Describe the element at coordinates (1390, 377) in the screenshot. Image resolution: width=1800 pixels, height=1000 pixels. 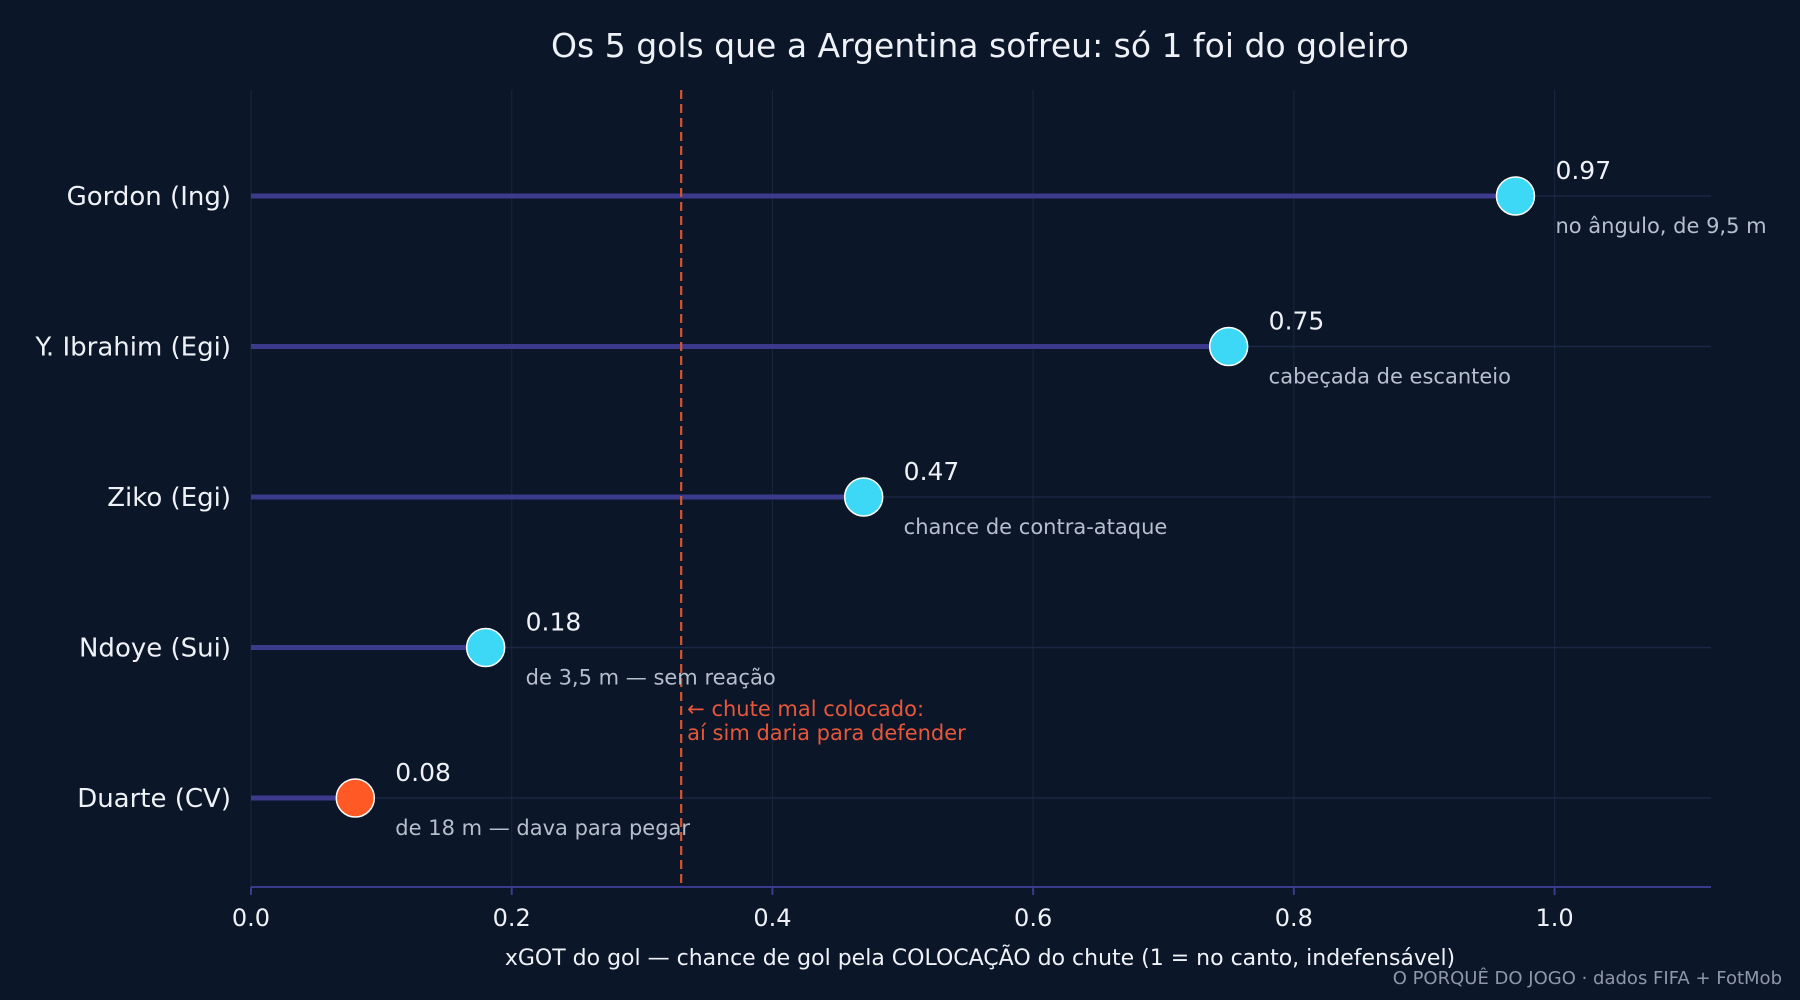
I see `note-label: cabeçada de escanteio` at that location.